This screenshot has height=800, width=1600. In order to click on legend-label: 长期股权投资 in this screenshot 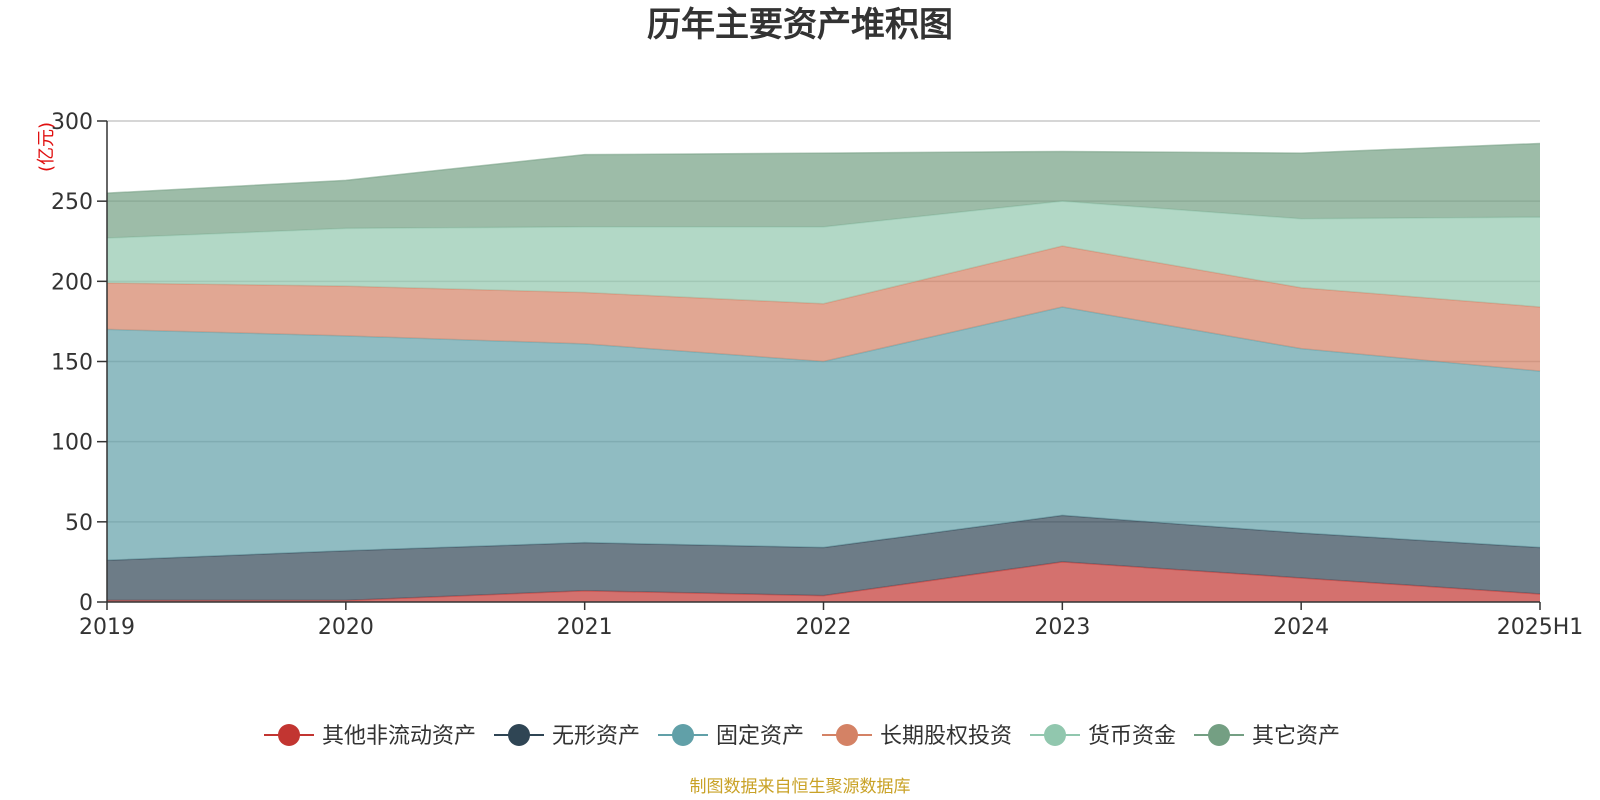, I will do `click(946, 736)`.